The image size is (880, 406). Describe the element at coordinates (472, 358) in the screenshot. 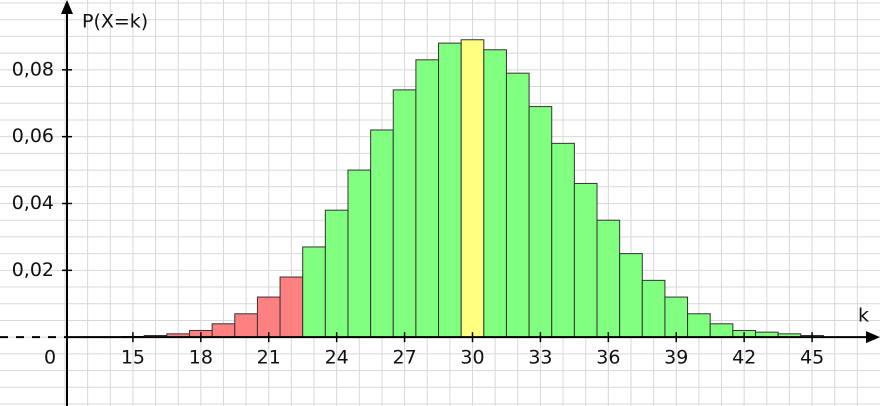

I see `x-tick-label: 30` at that location.